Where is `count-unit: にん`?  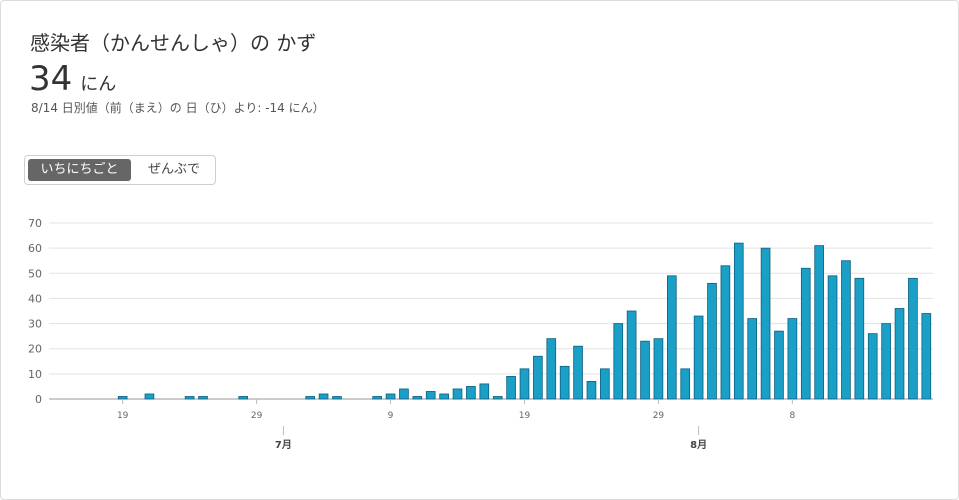 count-unit: にん is located at coordinates (98, 84).